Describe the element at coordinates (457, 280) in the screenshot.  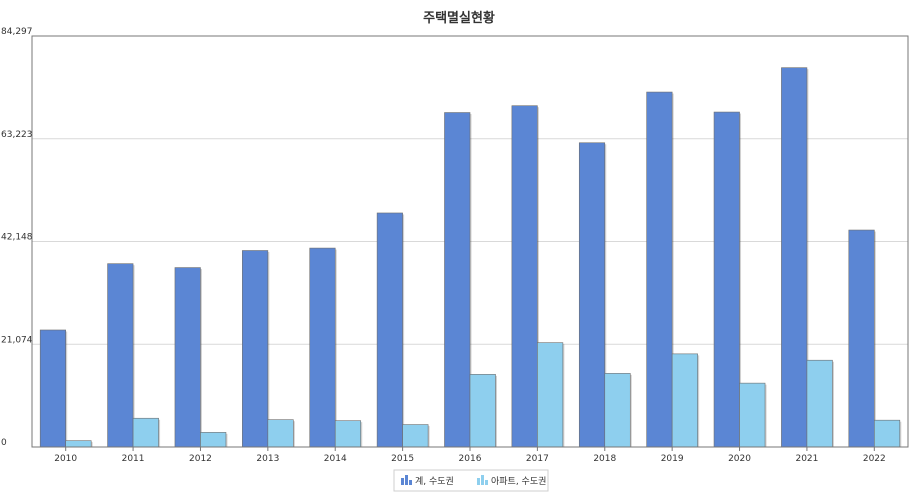
I see `bar-total-2016` at that location.